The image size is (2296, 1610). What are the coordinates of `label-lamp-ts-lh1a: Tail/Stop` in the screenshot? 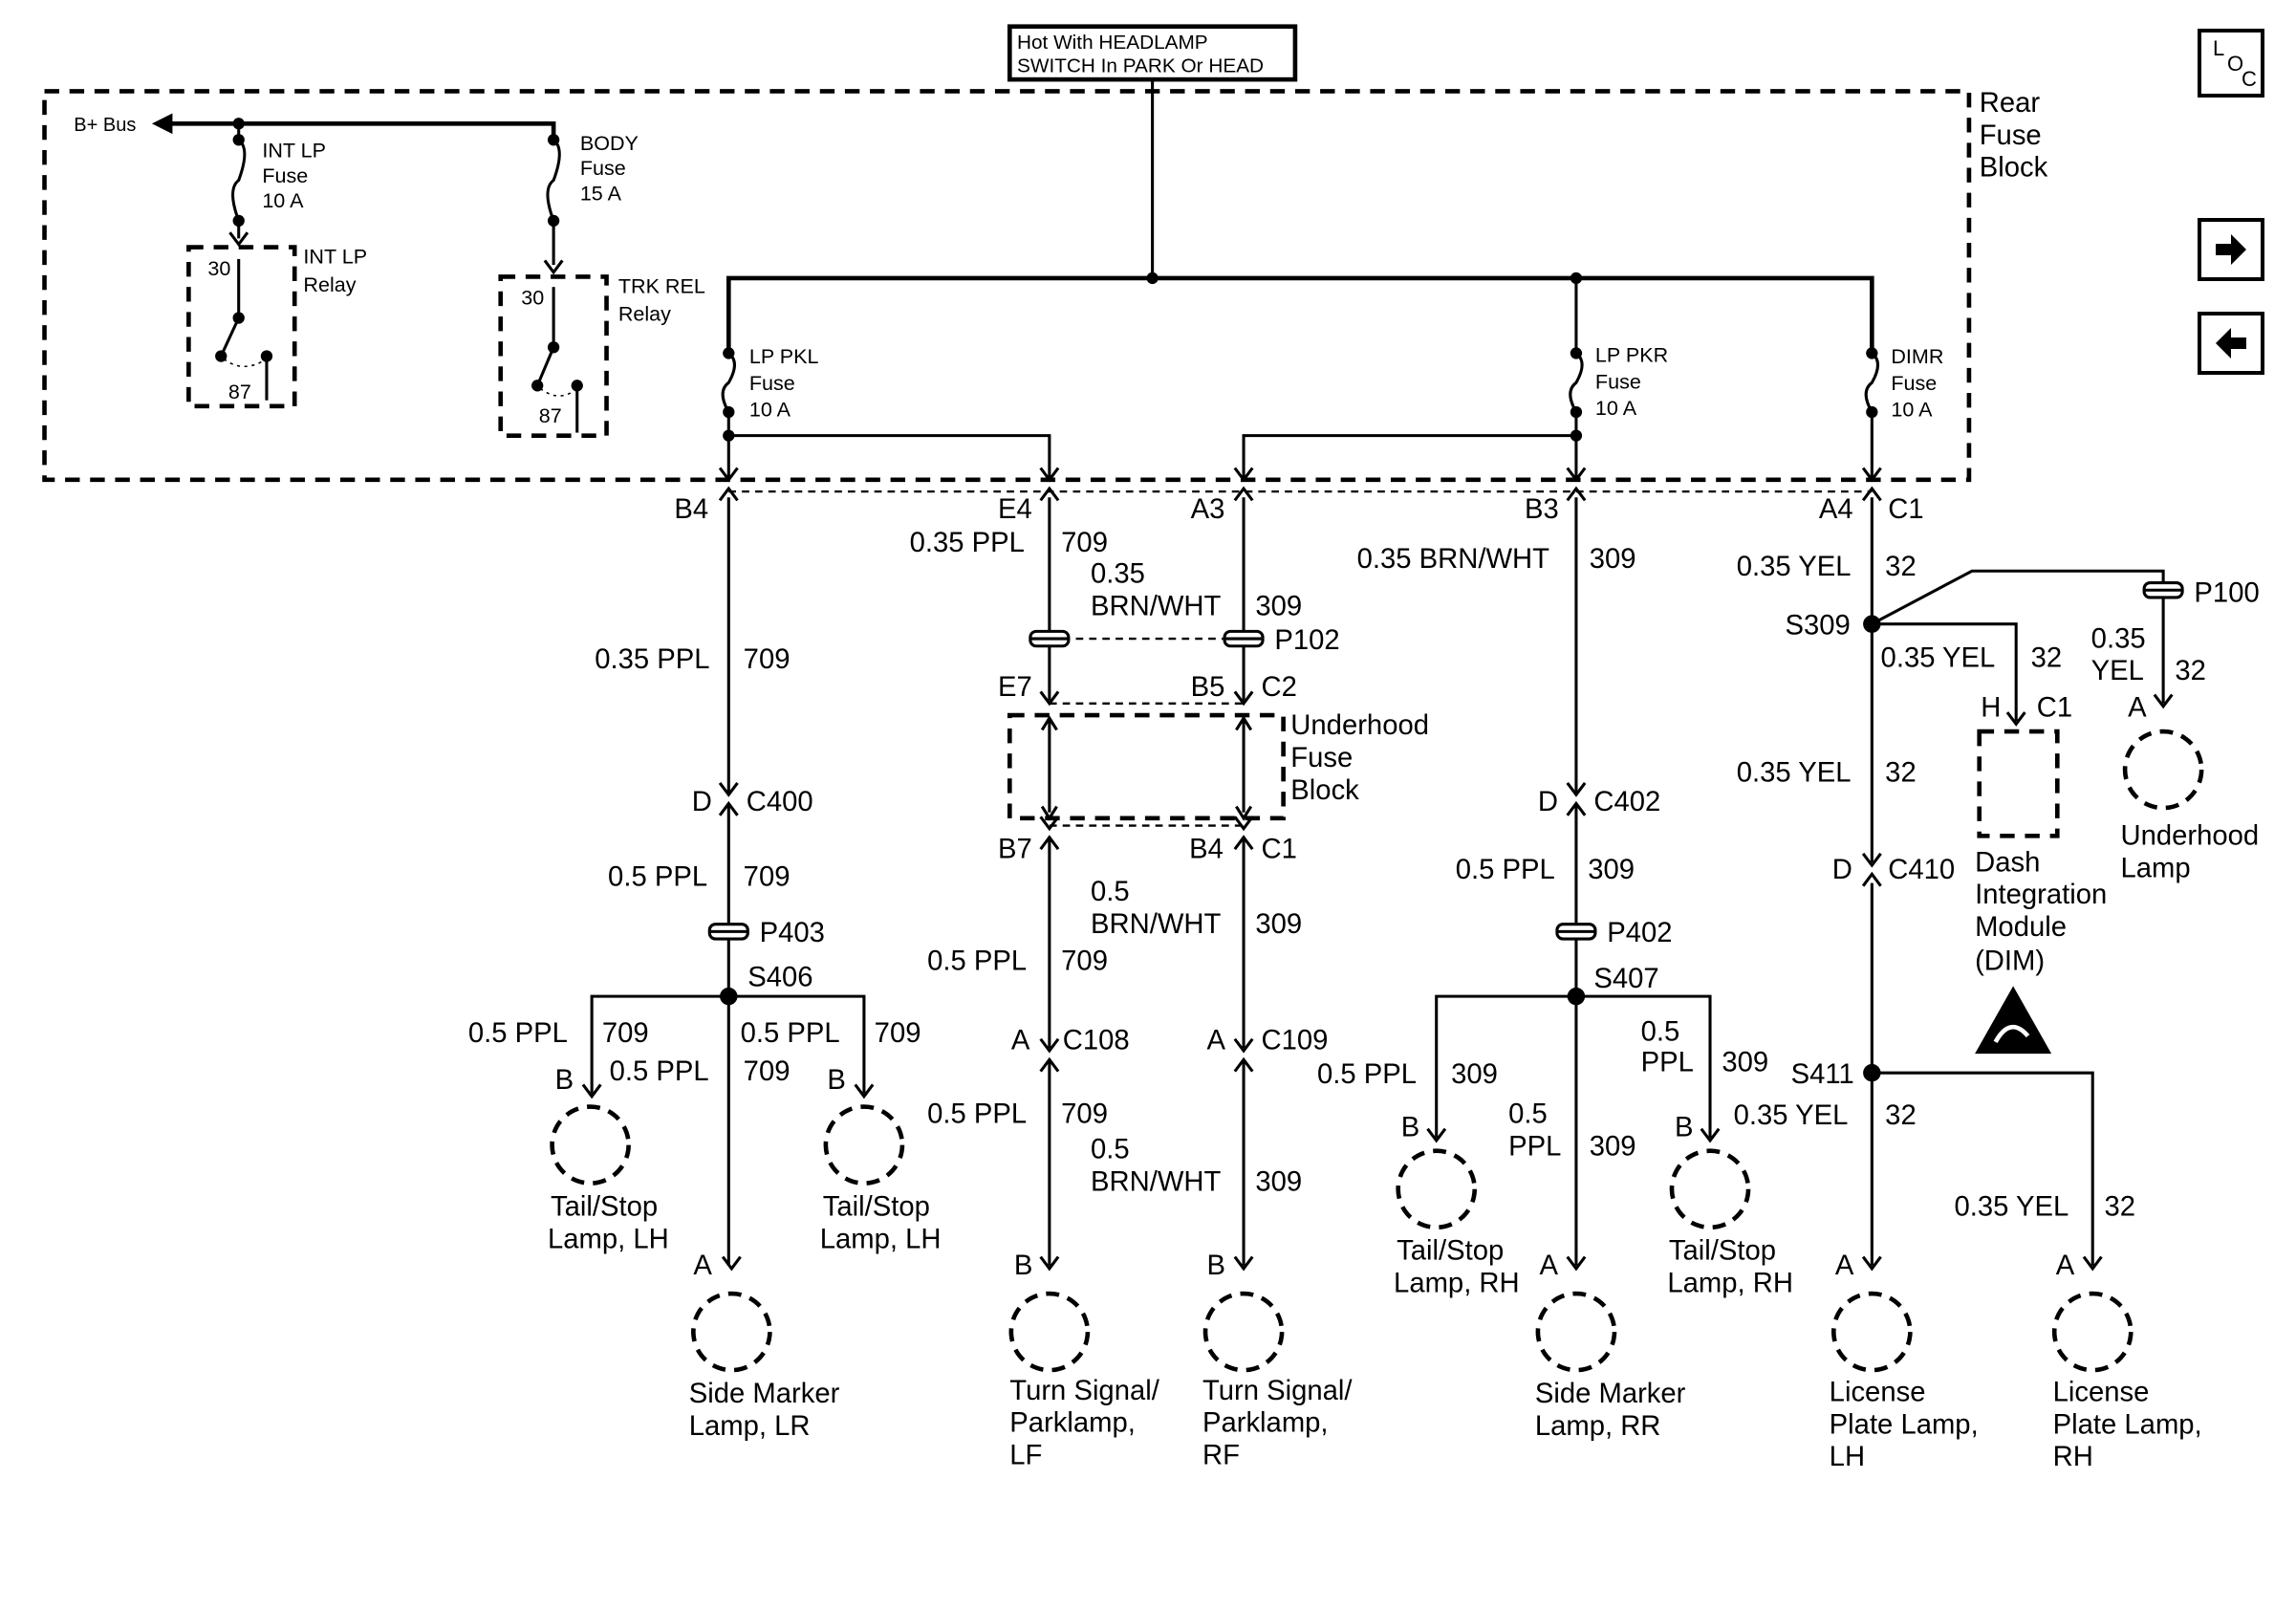 It's located at (604, 1206).